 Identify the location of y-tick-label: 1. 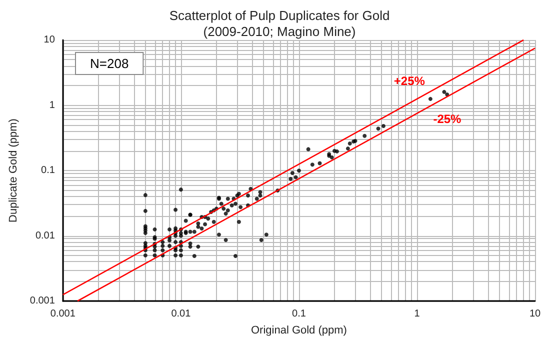
(52, 105).